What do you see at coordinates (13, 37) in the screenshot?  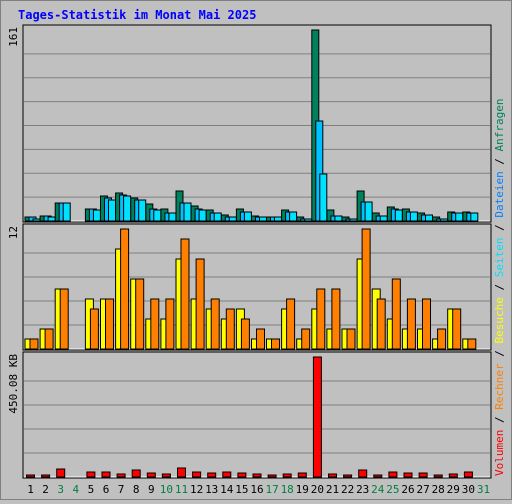 I see `y-axis-max-label: 161` at bounding box center [13, 37].